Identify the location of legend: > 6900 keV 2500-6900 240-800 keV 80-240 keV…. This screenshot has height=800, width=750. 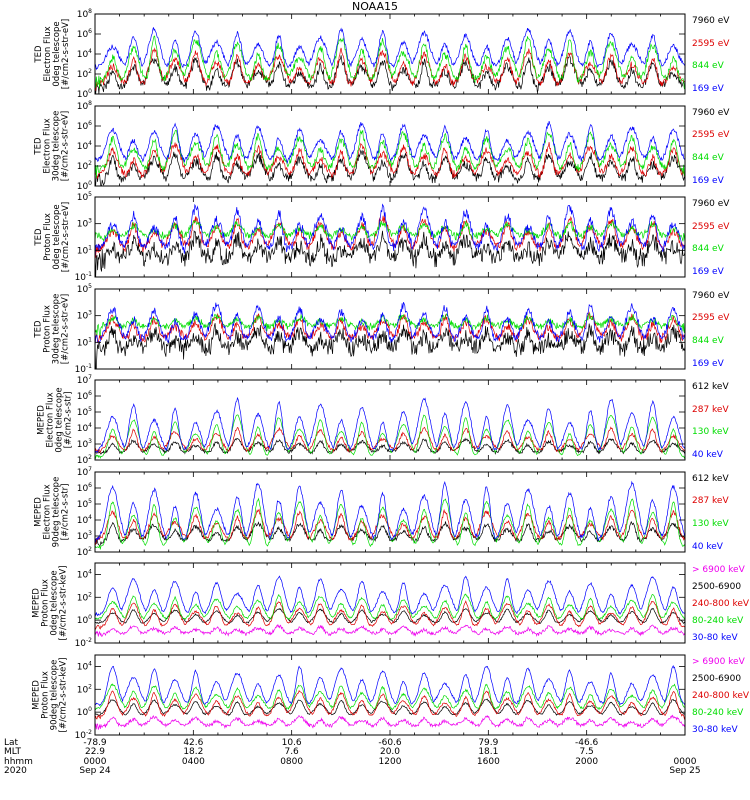
(721, 603).